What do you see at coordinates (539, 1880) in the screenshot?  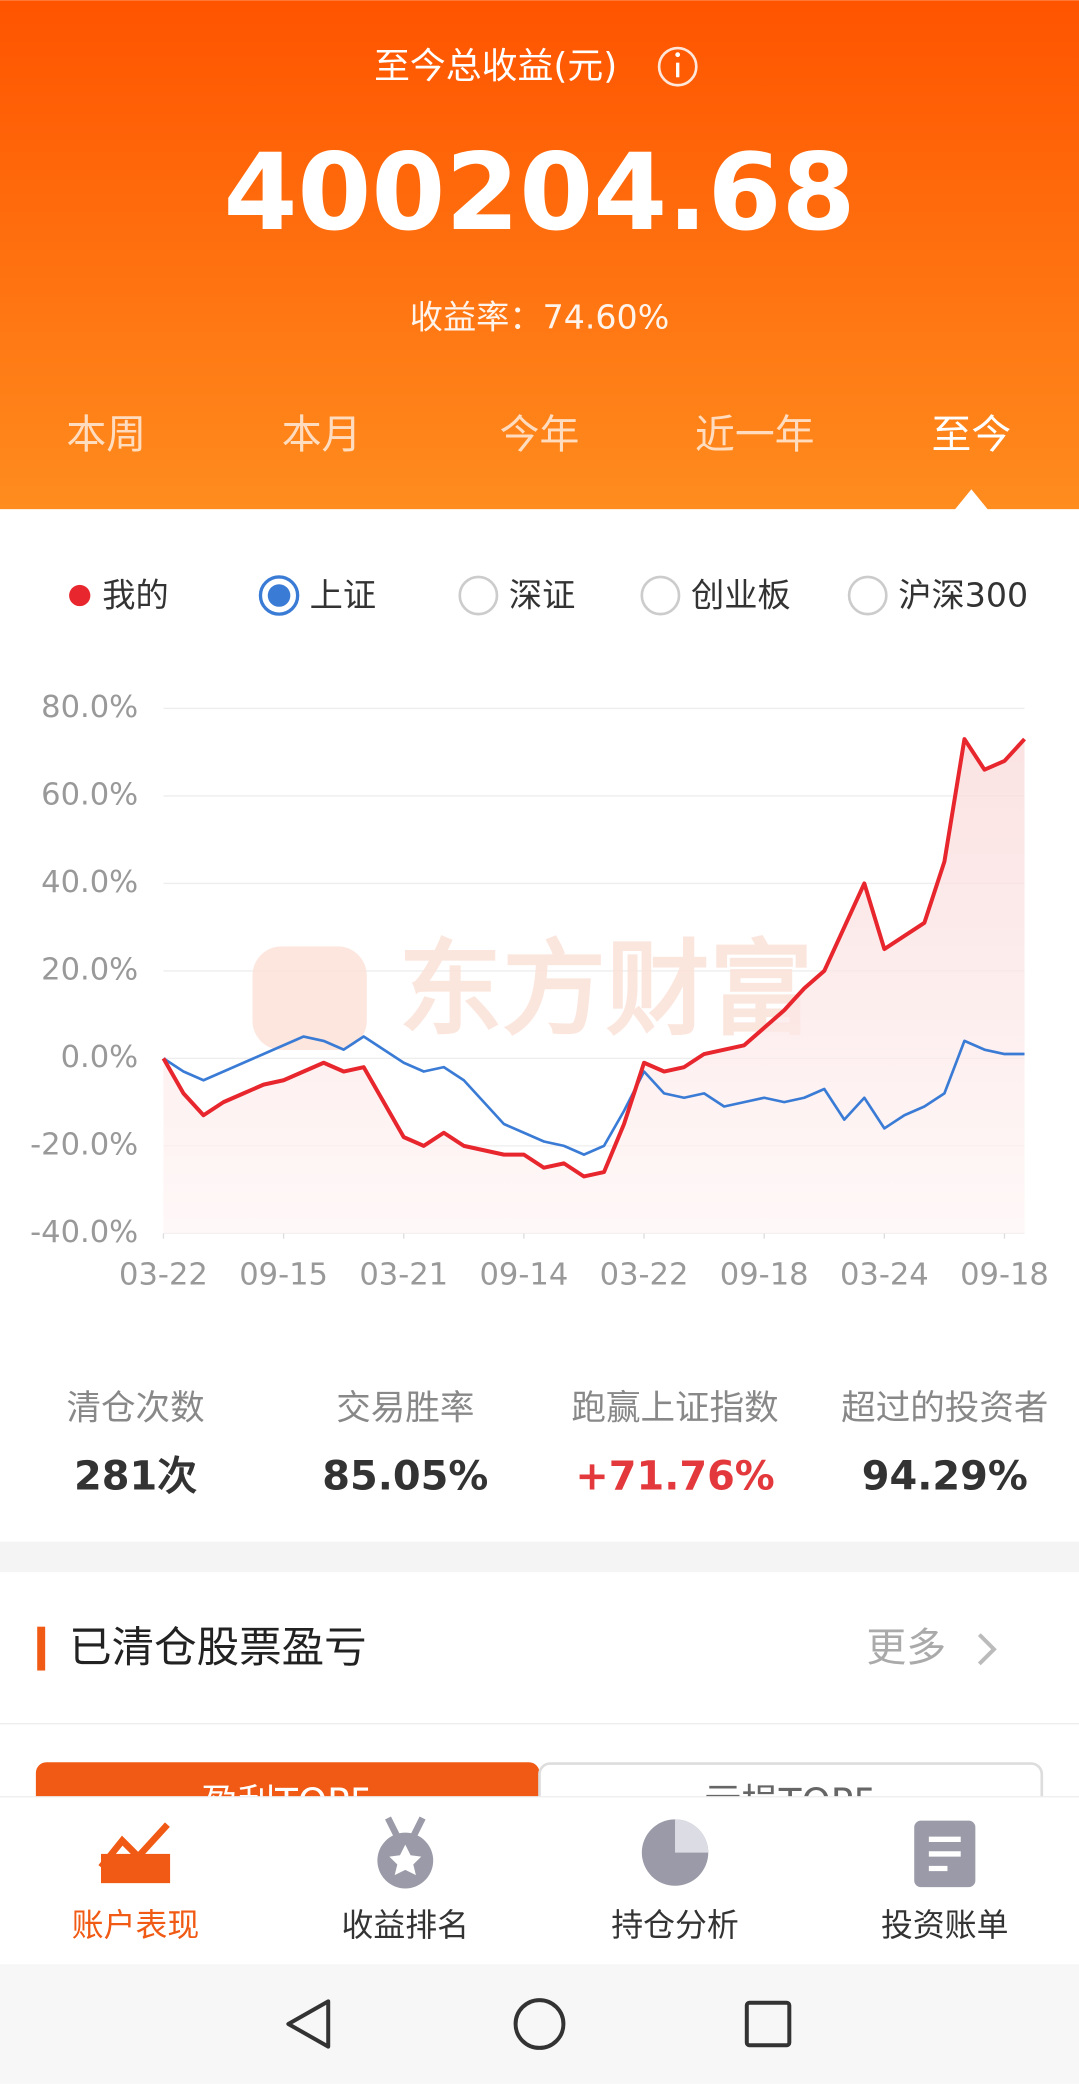 I see `nav-bg` at bounding box center [539, 1880].